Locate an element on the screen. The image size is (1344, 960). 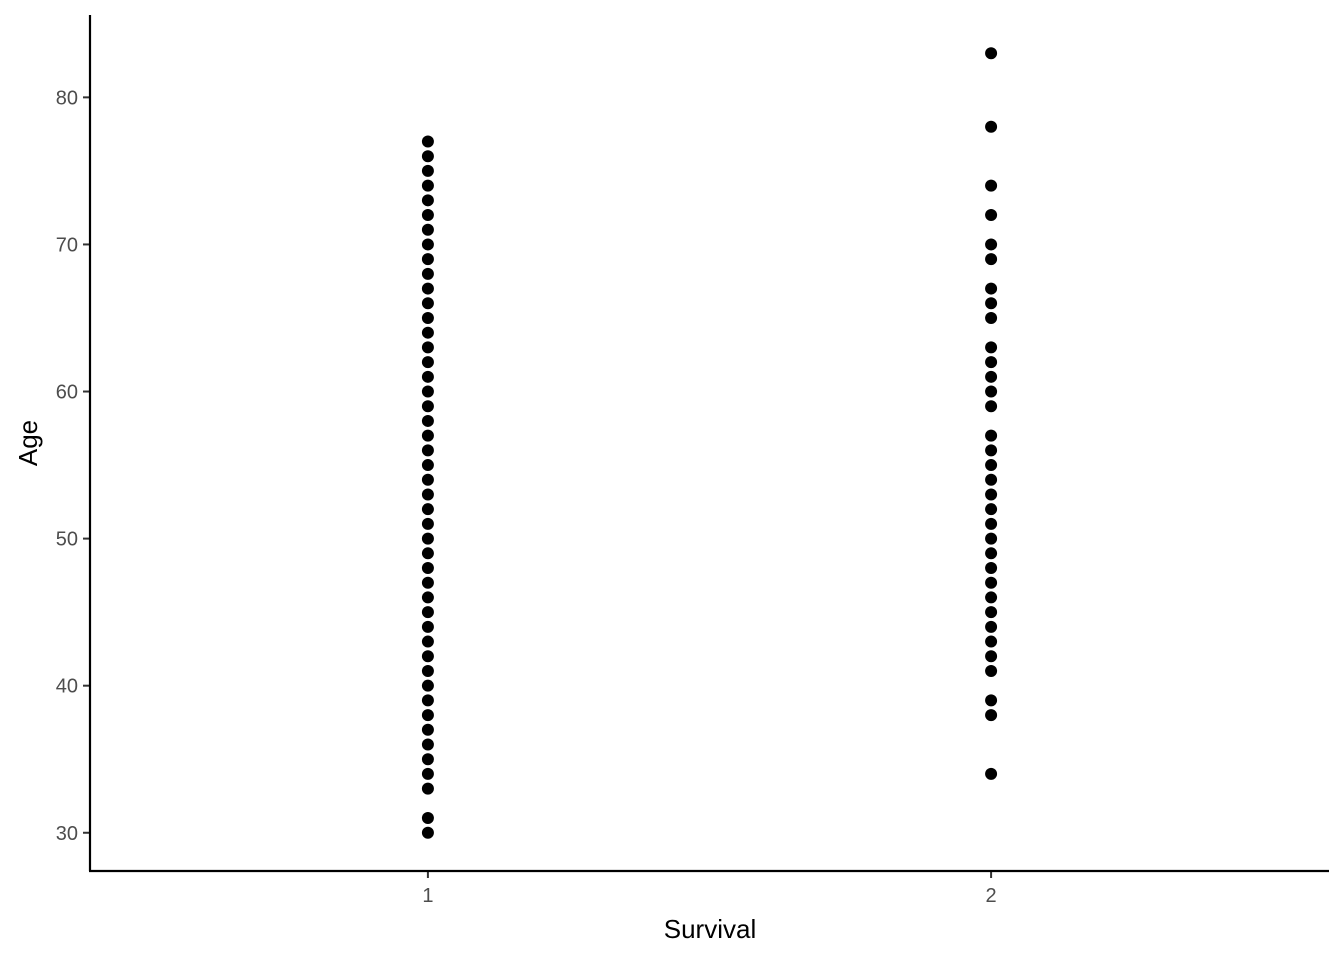
y-axis-title: Age is located at coordinates (28, 443).